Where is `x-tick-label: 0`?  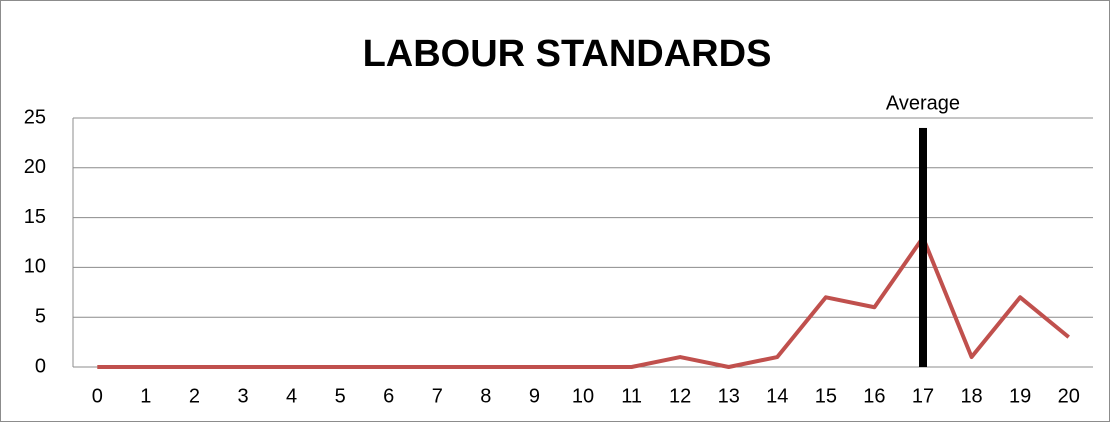 x-tick-label: 0 is located at coordinates (97, 396).